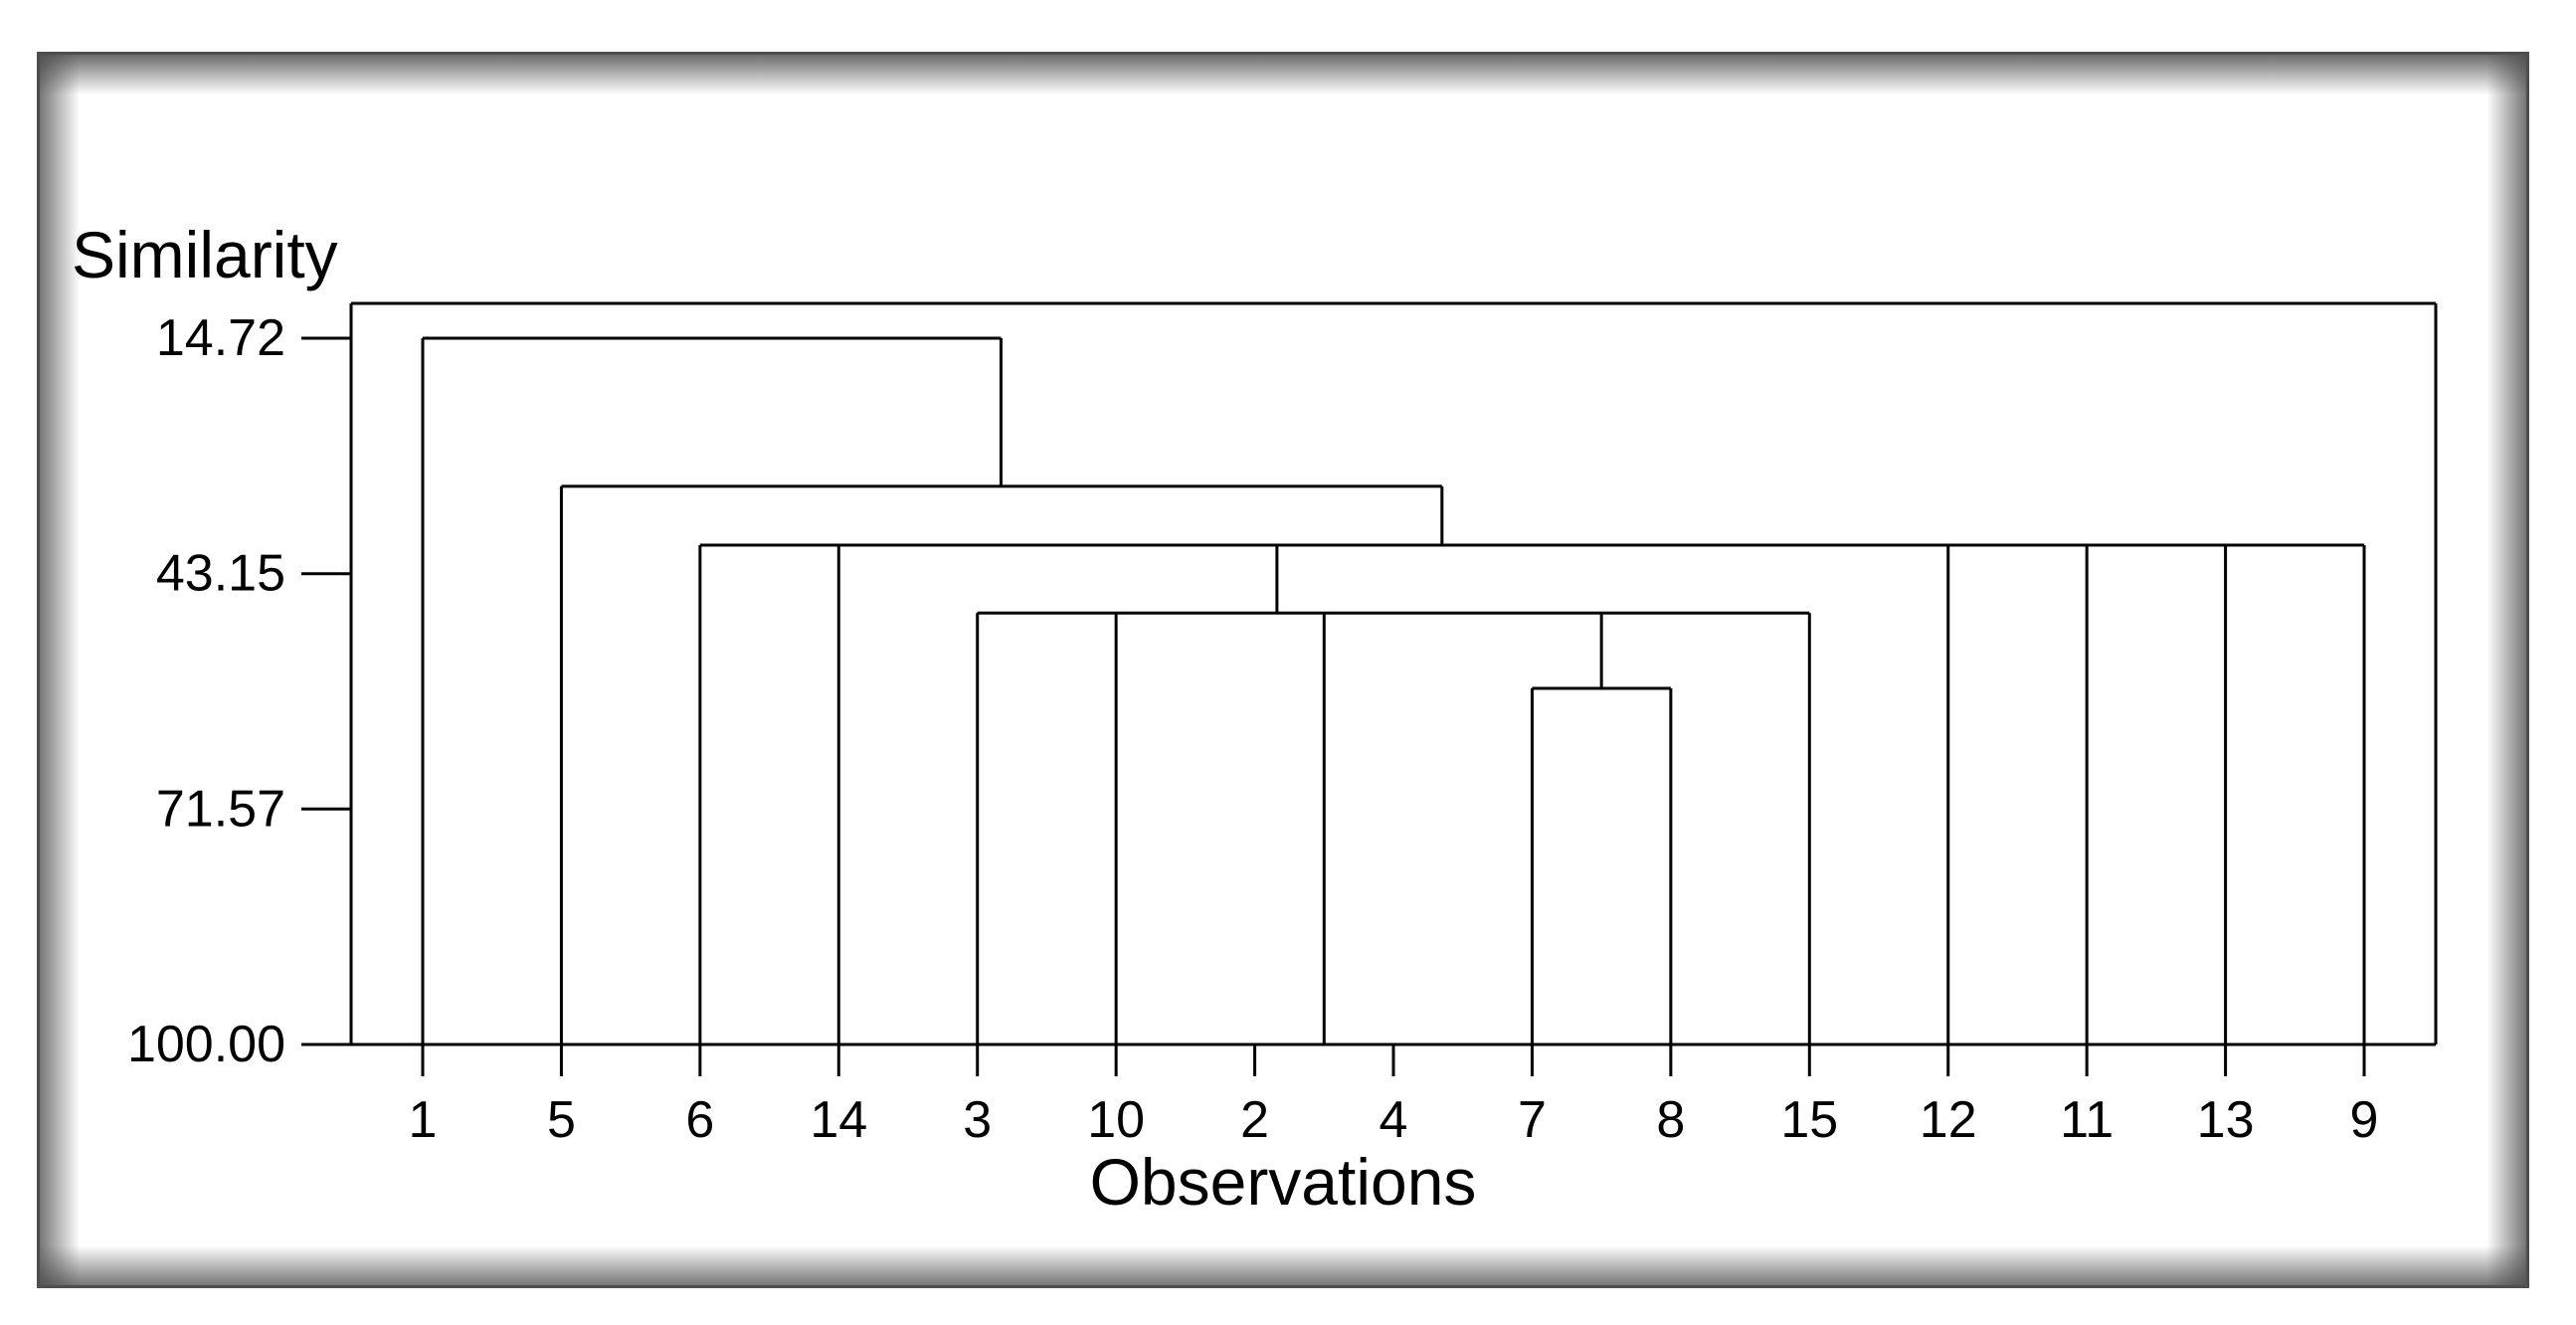 This screenshot has height=1325, width=2576. I want to click on leaf-label: 3, so click(977, 1120).